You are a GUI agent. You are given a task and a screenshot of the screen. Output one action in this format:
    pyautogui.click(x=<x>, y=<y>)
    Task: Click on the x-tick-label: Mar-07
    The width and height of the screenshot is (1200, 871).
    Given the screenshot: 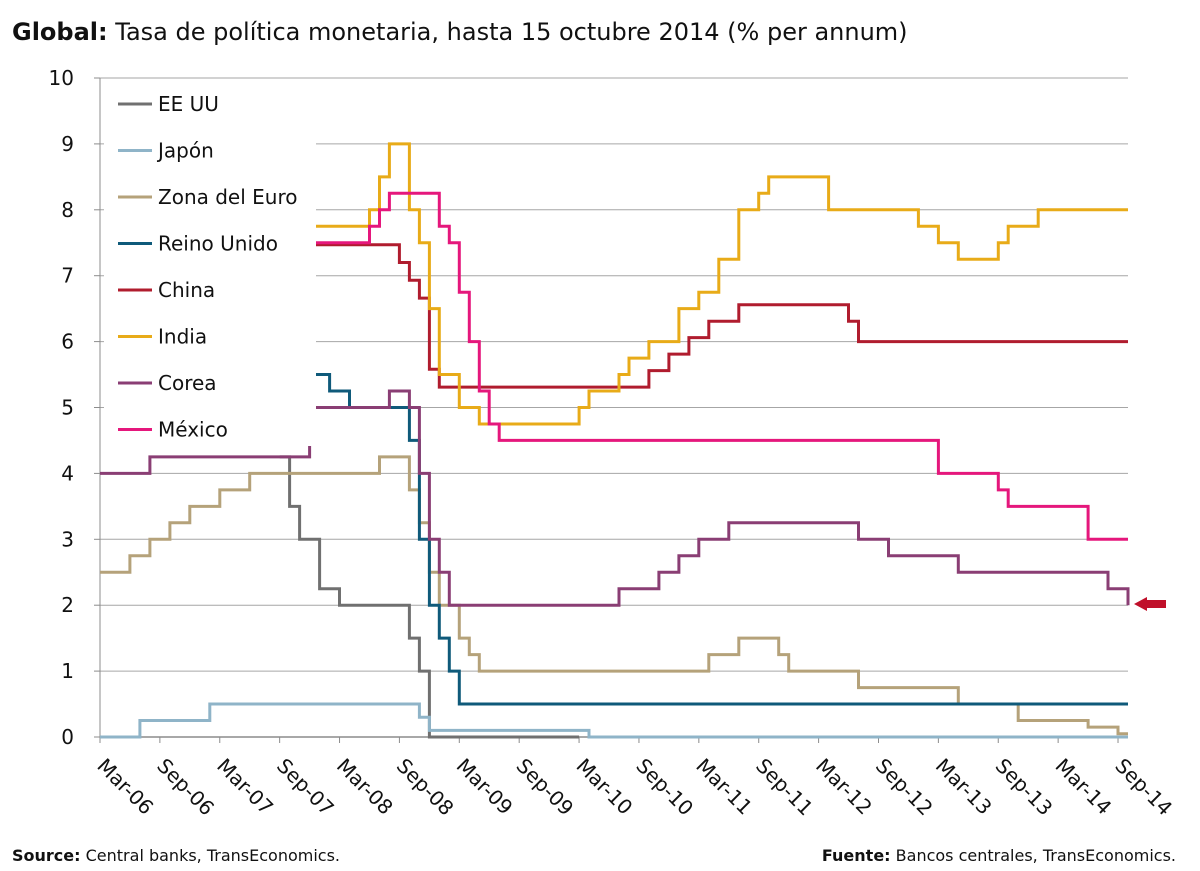 What is the action you would take?
    pyautogui.click(x=245, y=787)
    